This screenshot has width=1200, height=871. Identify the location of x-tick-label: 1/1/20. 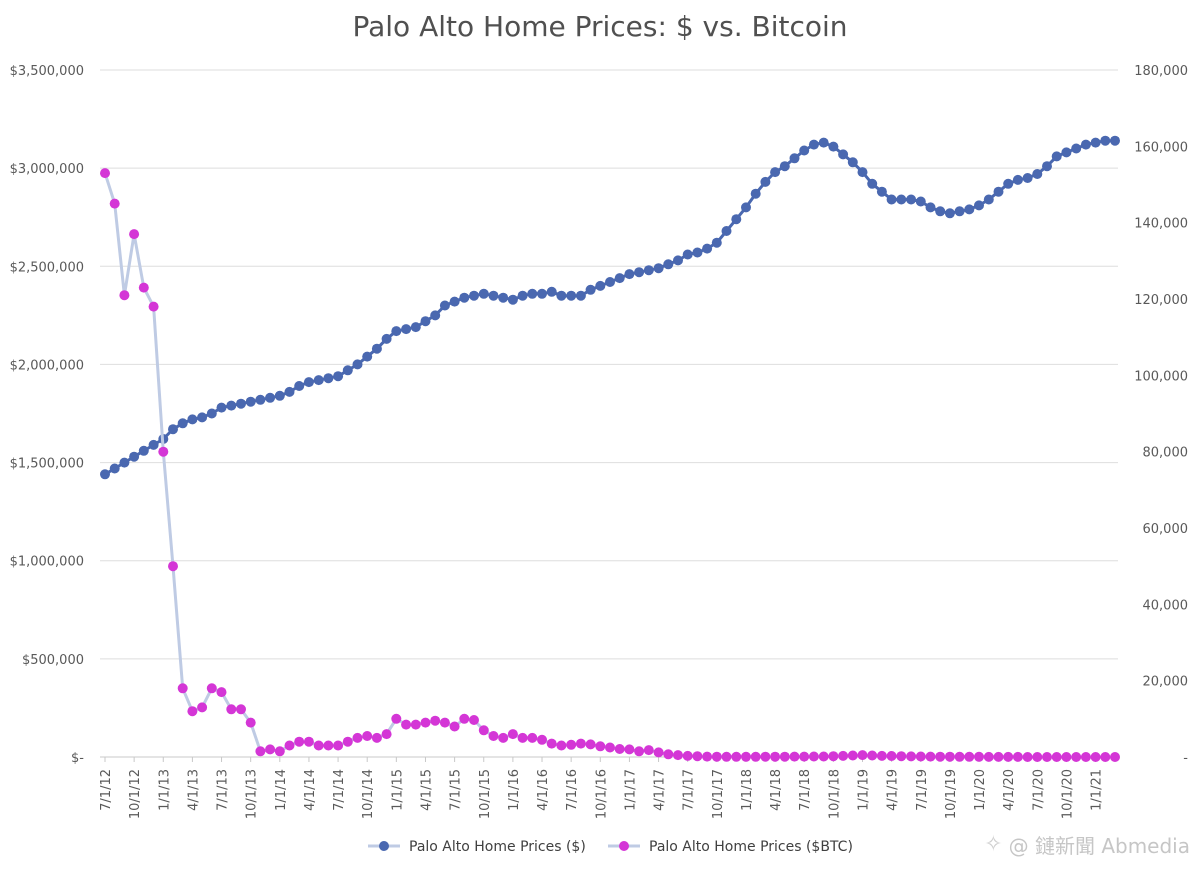
(980, 790).